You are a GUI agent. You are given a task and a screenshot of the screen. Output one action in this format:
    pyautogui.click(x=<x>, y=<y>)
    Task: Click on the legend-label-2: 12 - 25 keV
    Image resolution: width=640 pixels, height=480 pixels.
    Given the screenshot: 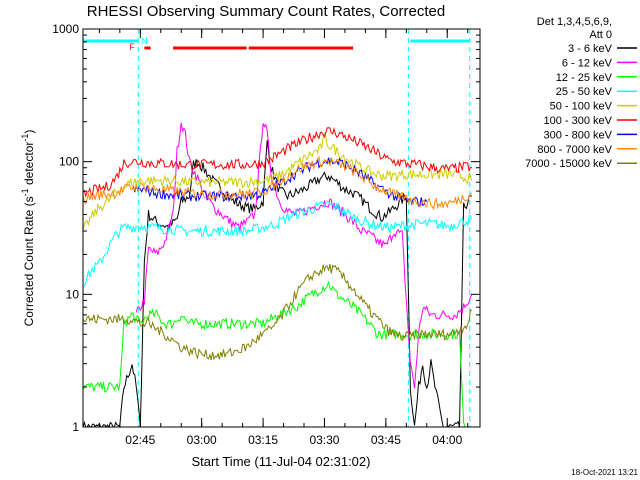 What is the action you would take?
    pyautogui.click(x=584, y=78)
    